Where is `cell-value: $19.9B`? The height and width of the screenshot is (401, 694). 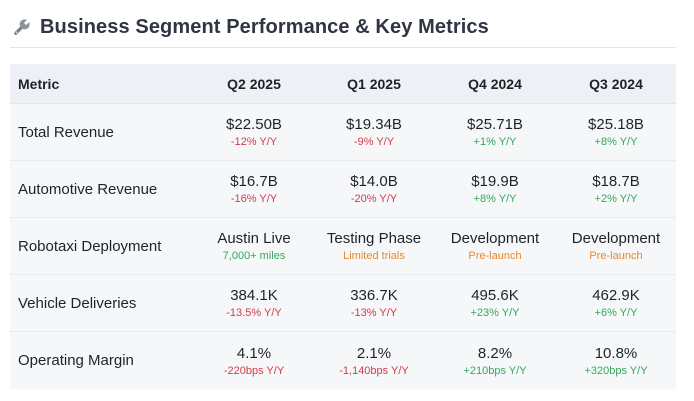 cell-value: $19.9B is located at coordinates (495, 181).